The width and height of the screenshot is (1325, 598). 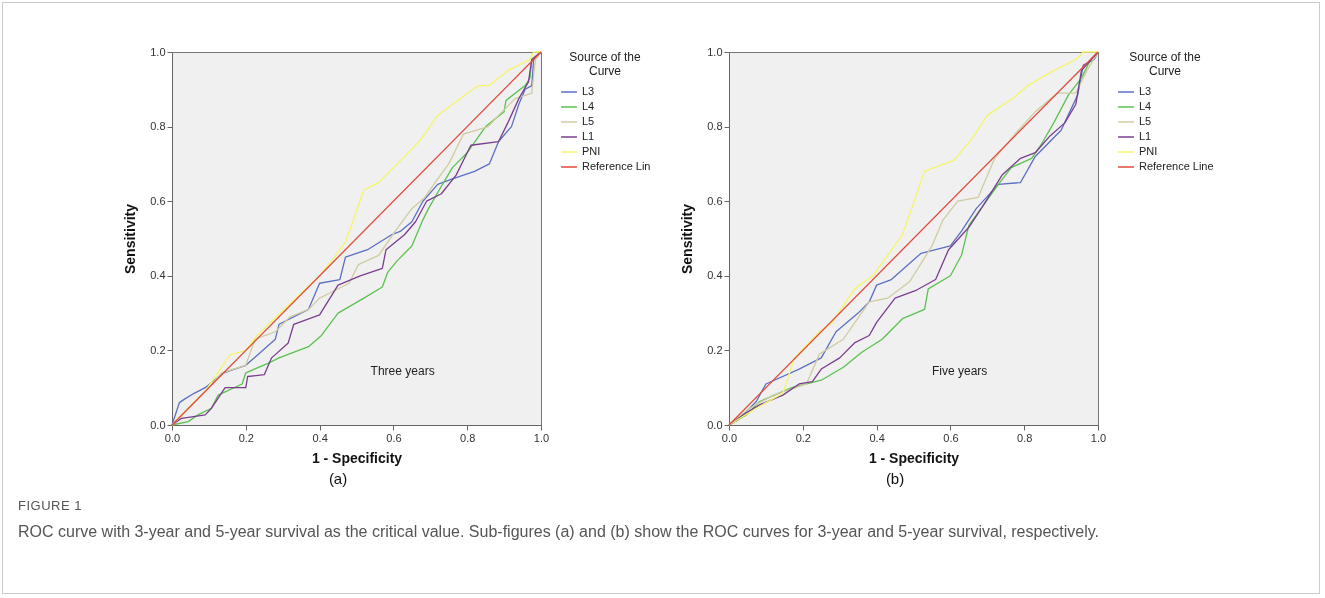 I want to click on legend-label: Reference Lin, so click(x=616, y=166).